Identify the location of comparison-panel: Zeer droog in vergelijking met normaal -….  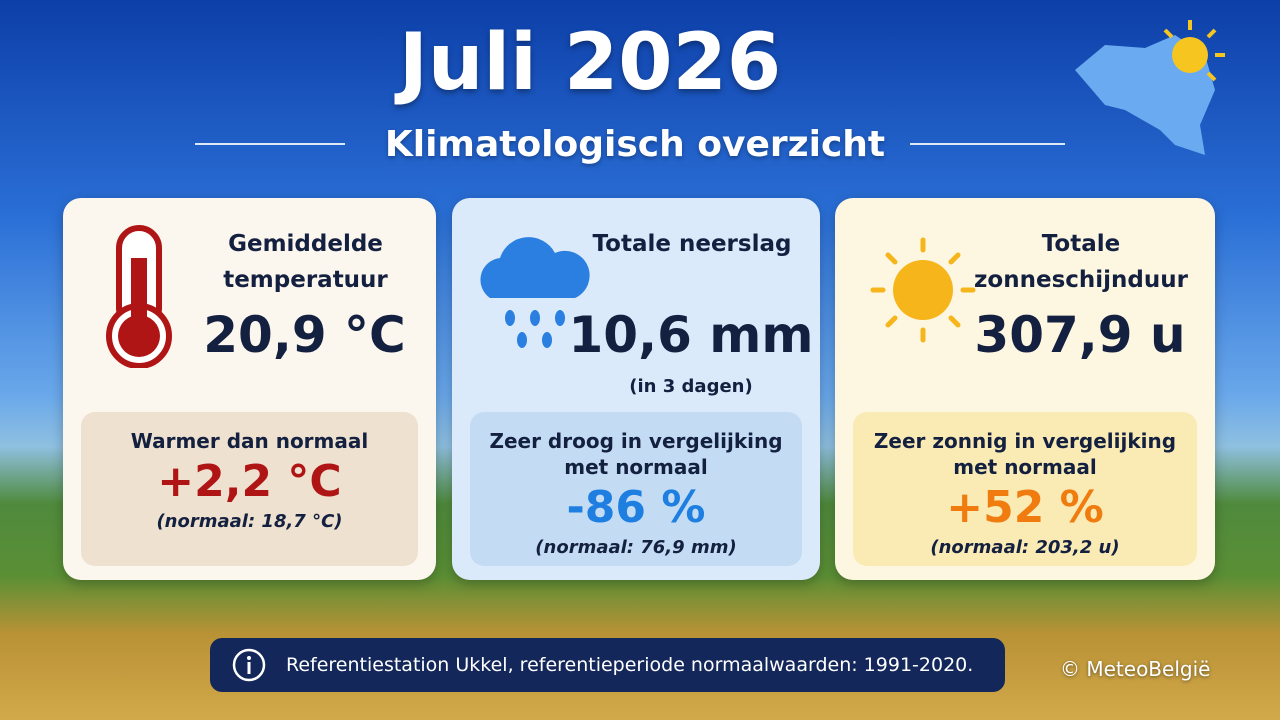
(636, 489).